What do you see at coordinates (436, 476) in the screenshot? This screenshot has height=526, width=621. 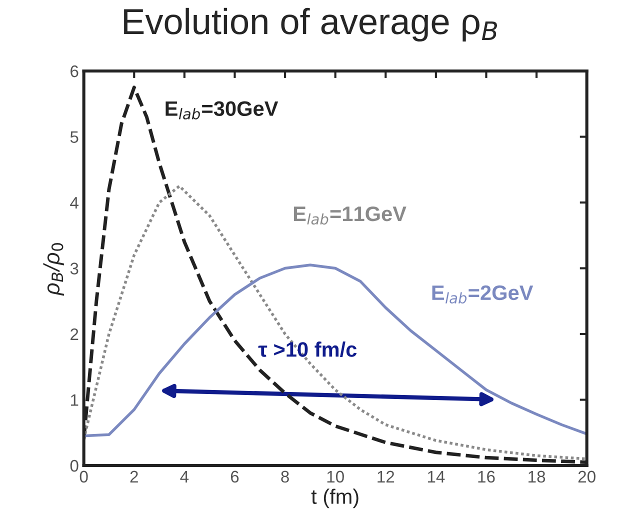 I see `x-tick-label: 14` at bounding box center [436, 476].